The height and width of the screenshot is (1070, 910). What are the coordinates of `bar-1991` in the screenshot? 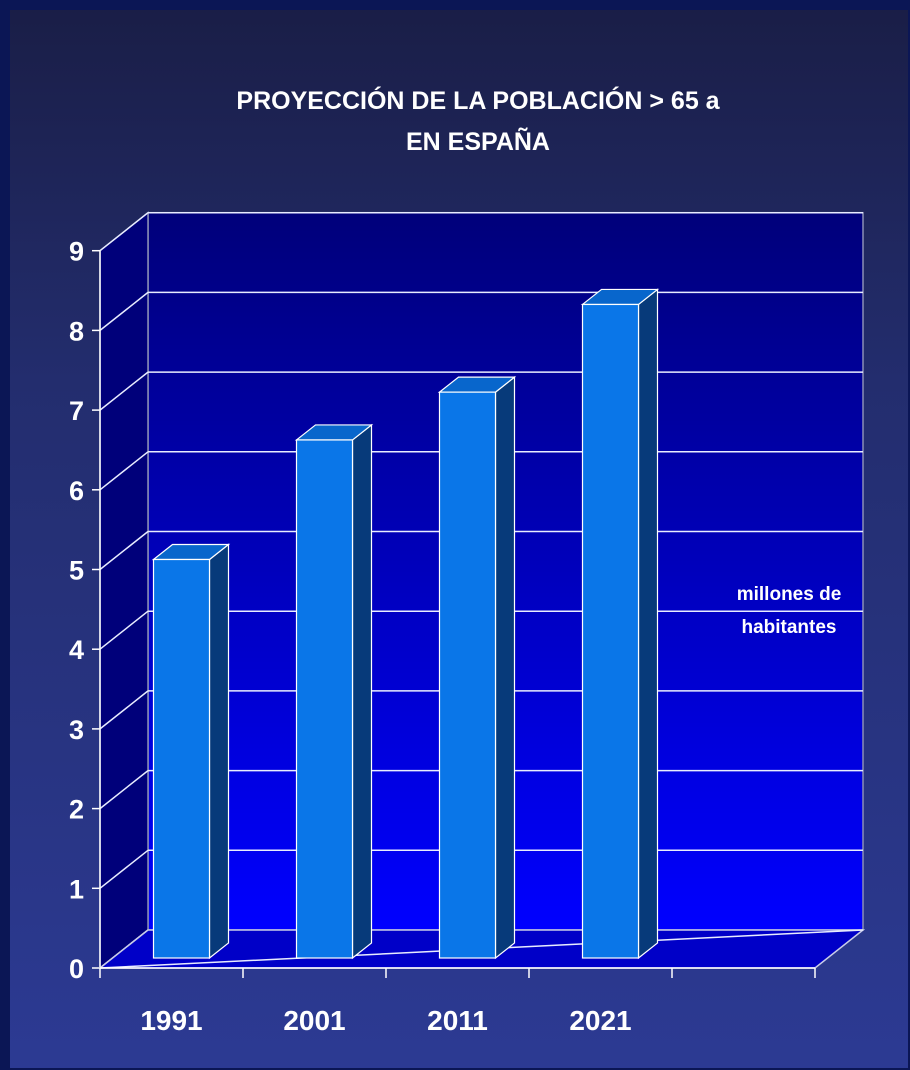 It's located at (191, 751).